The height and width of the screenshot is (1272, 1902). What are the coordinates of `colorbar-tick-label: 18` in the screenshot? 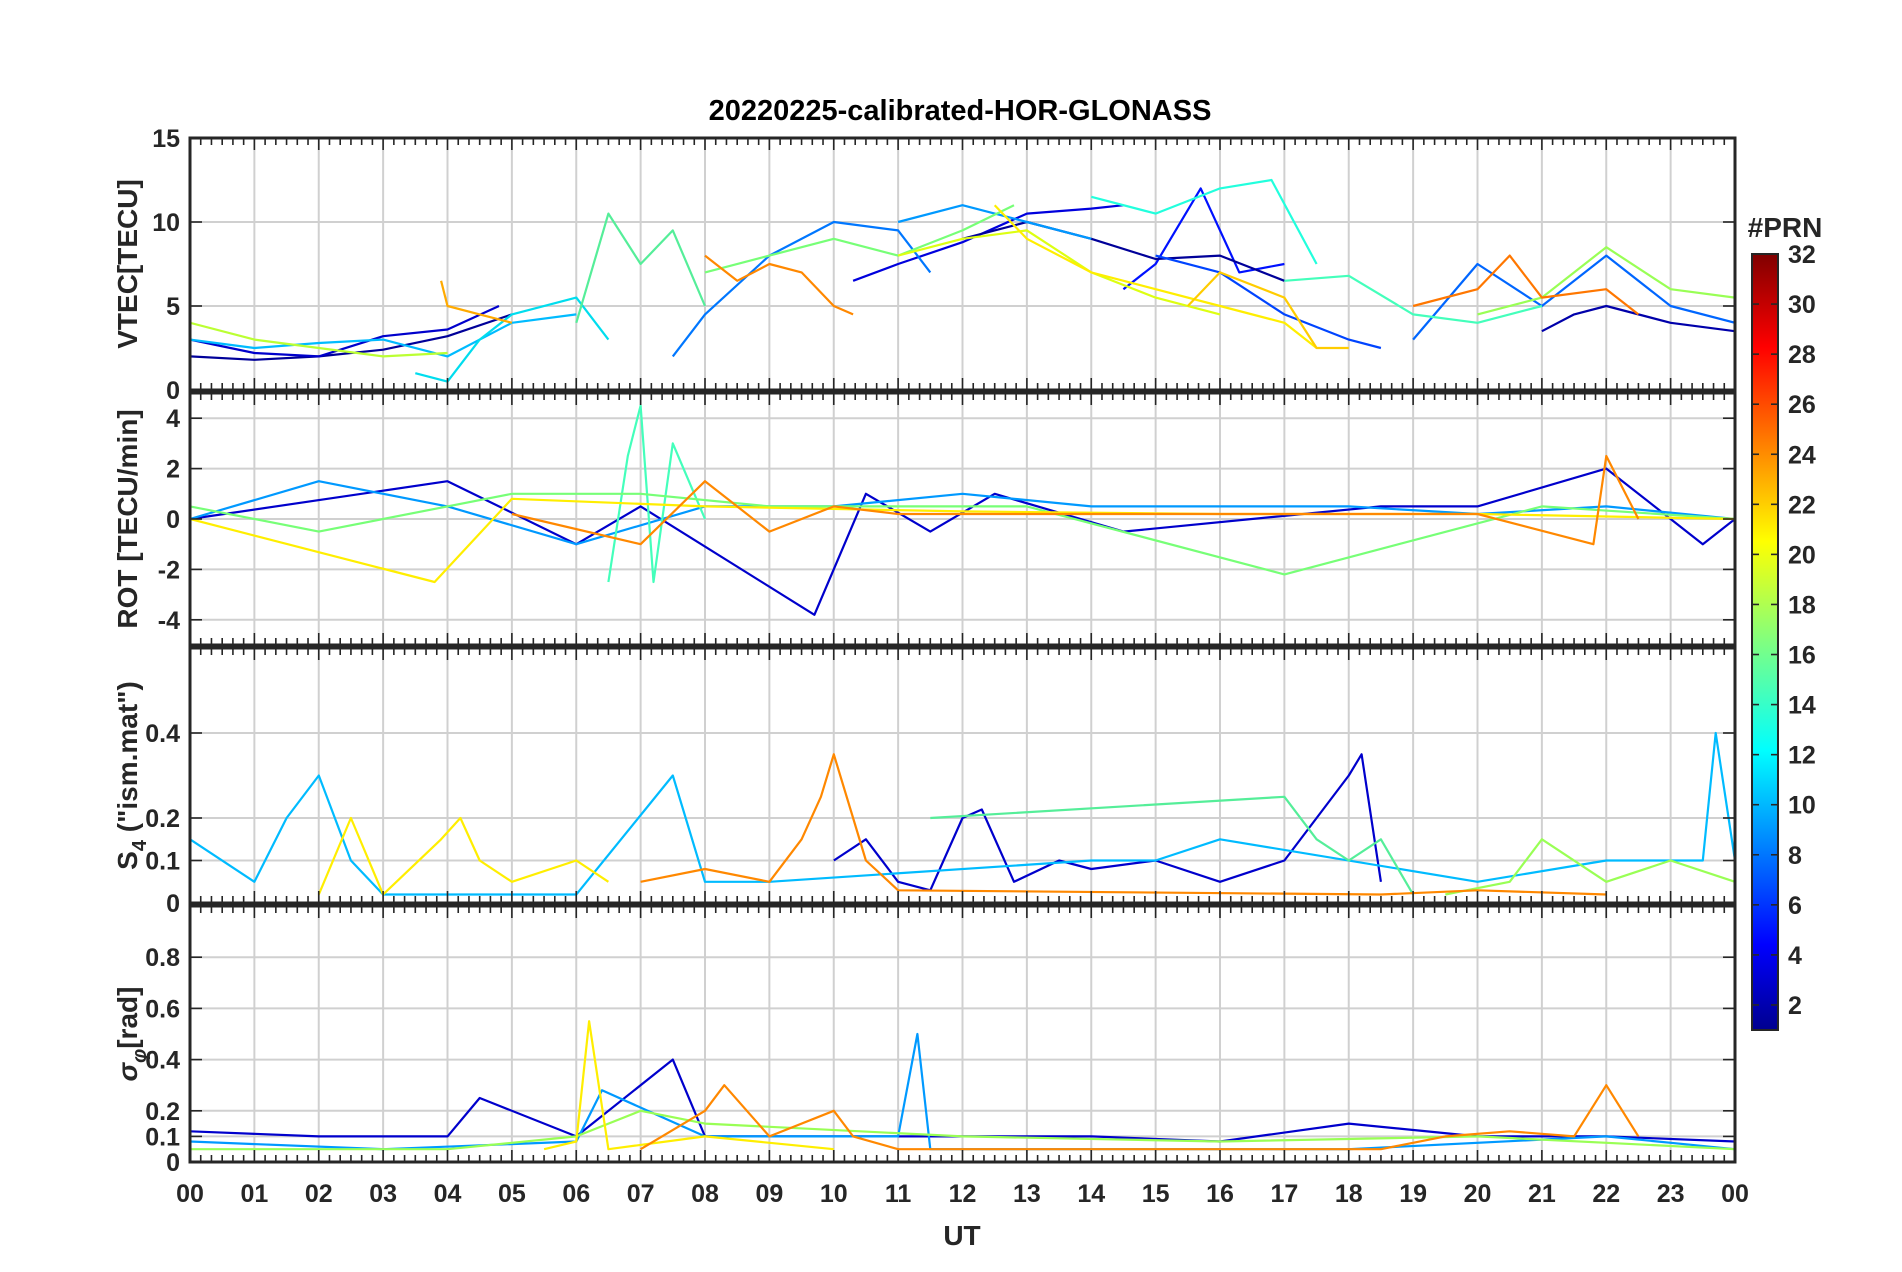 It's located at (1802, 605).